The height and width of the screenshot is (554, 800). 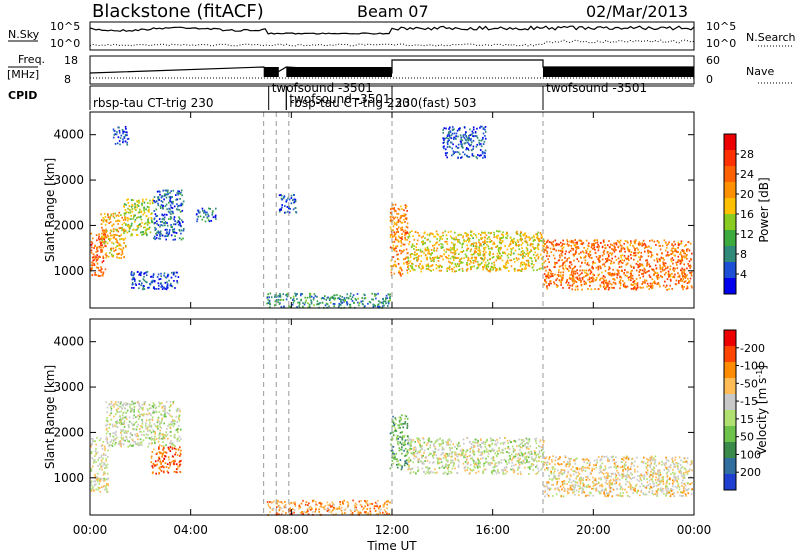 What do you see at coordinates (764, 209) in the screenshot?
I see `power-colorbar-label: Power [dB]` at bounding box center [764, 209].